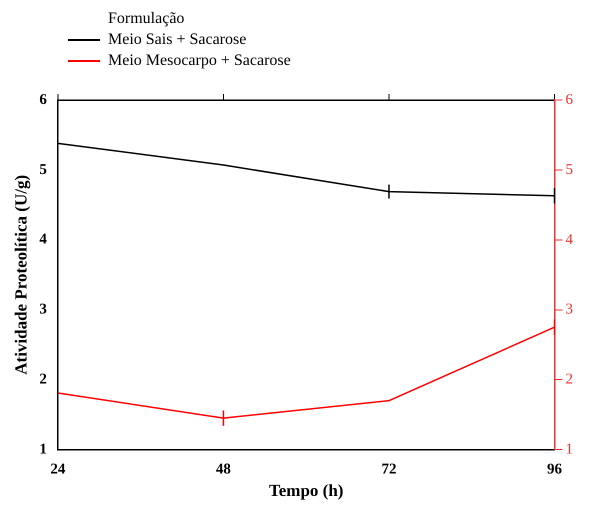 Image resolution: width=590 pixels, height=510 pixels. I want to click on y-tick-label: 6, so click(43, 100).